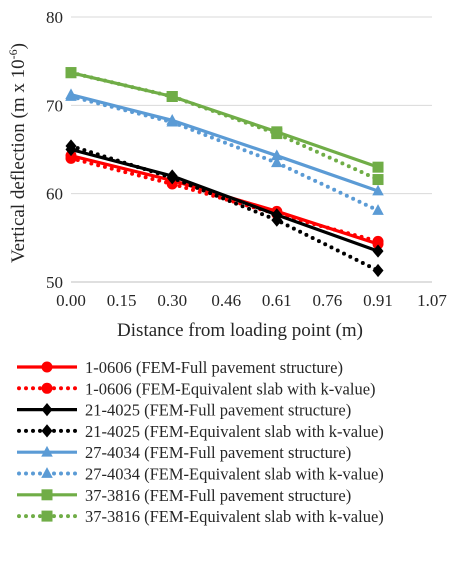 Image resolution: width=474 pixels, height=566 pixels. I want to click on y-axis-title-superscript: -6, so click(13, 54).